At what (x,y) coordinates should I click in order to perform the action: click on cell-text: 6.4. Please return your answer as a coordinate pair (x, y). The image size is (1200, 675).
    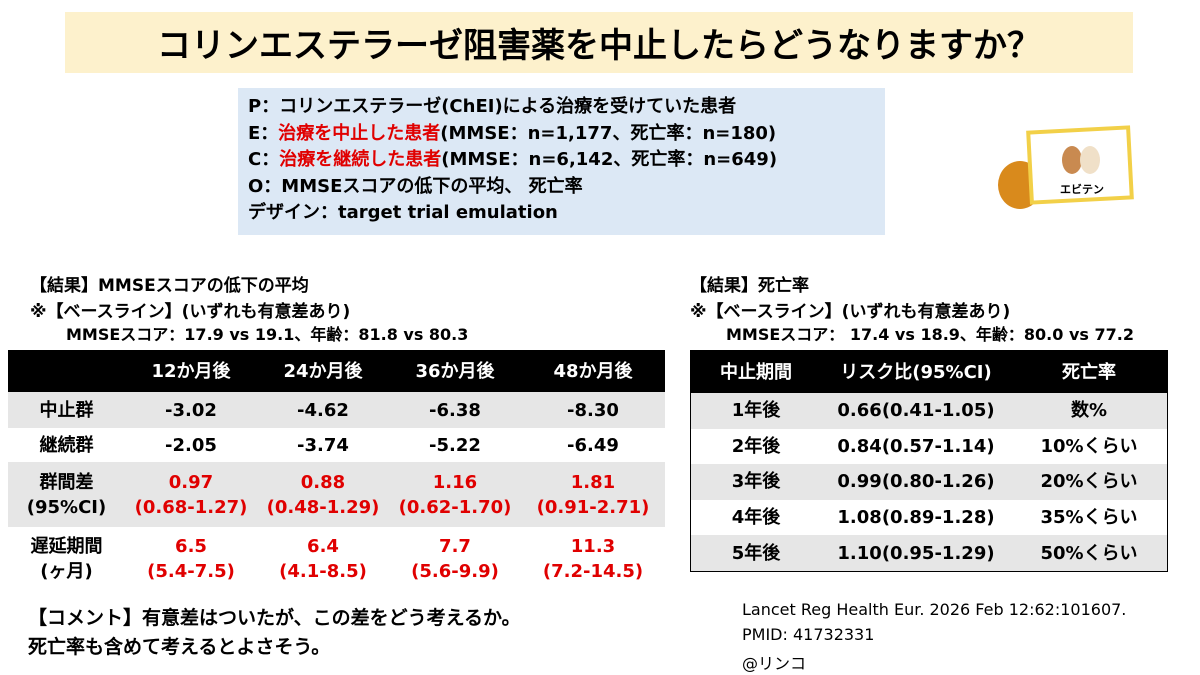
    Looking at the image, I should click on (323, 546).